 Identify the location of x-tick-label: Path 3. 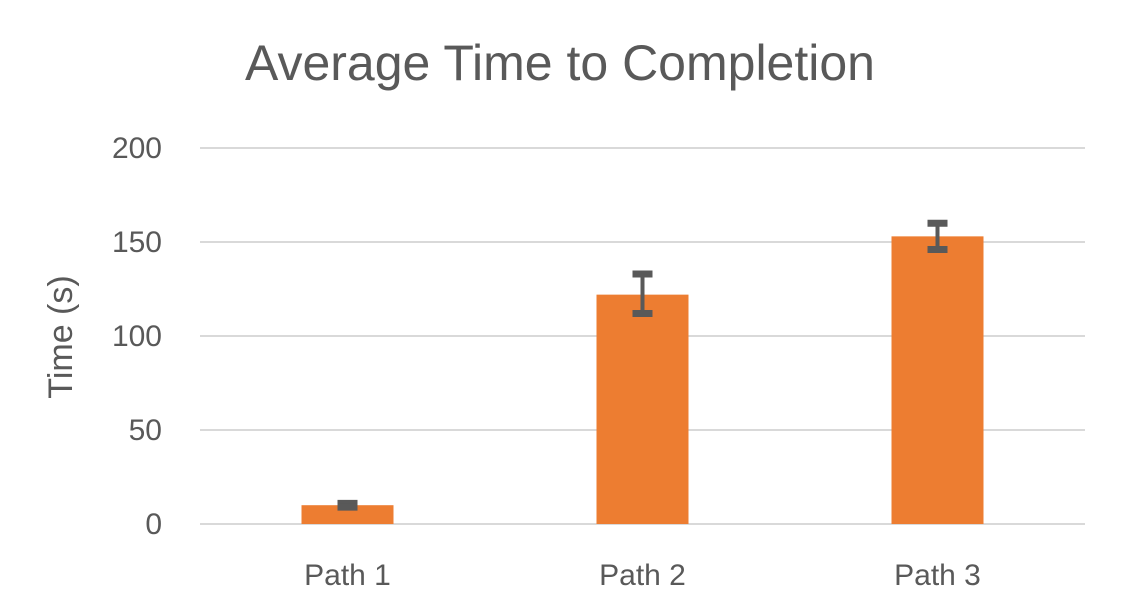
(937, 575).